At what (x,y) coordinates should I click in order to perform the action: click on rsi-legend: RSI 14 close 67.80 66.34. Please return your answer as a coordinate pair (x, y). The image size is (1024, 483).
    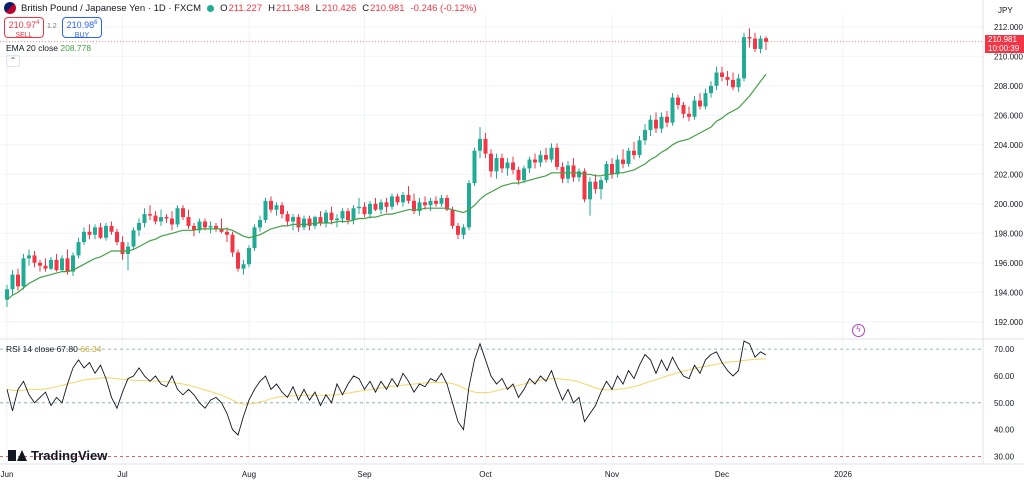
    Looking at the image, I should click on (54, 349).